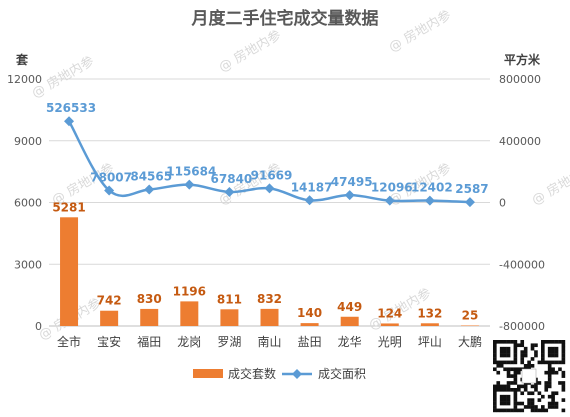  I want to click on y-right-tick-label: 800000, so click(520, 79).